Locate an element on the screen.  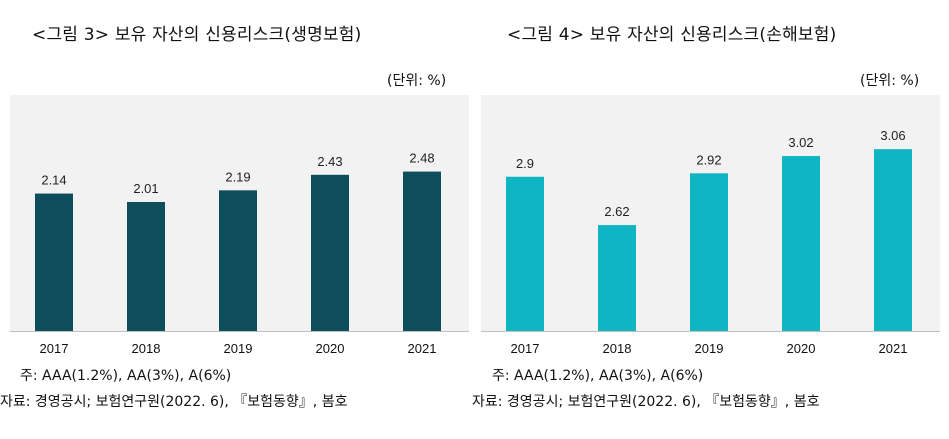
x-tick-life-2019: 2019 is located at coordinates (238, 348).